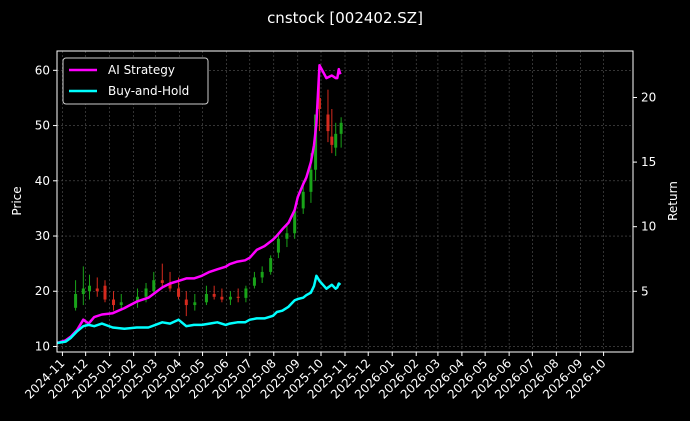 Image resolution: width=690 pixels, height=421 pixels. What do you see at coordinates (17, 200) in the screenshot?
I see `y-axis-label: Price` at bounding box center [17, 200].